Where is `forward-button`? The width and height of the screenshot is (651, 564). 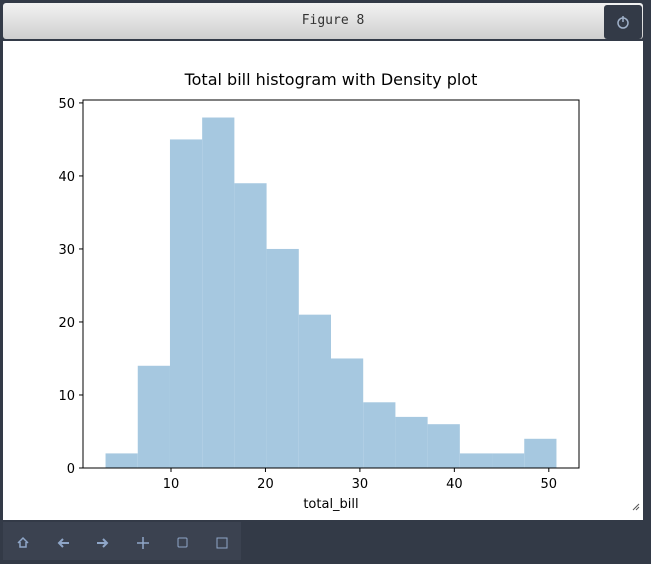
forward-button is located at coordinates (103, 543).